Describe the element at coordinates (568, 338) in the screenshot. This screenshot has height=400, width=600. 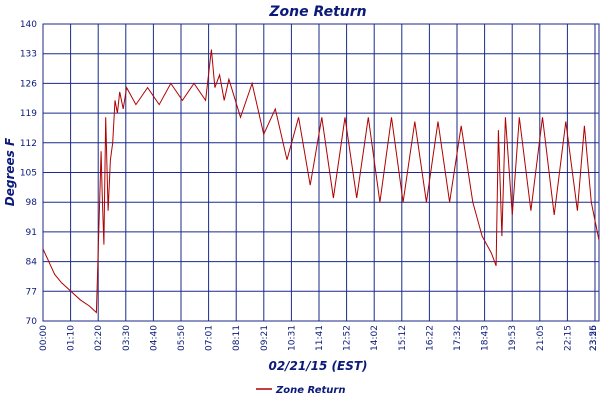
I see `x-tick-label: 22:15` at that location.